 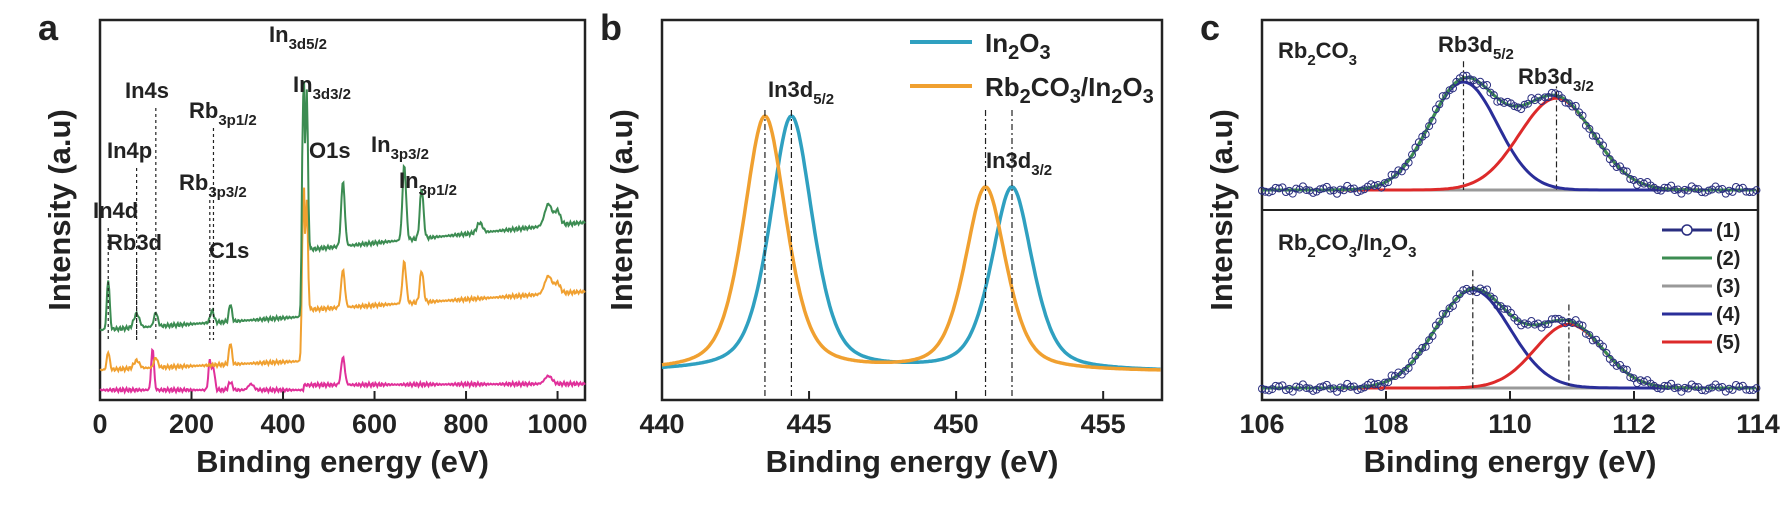 What do you see at coordinates (298, 37) in the screenshot?
I see `annotation-in-3d5-2: In3d5/2` at bounding box center [298, 37].